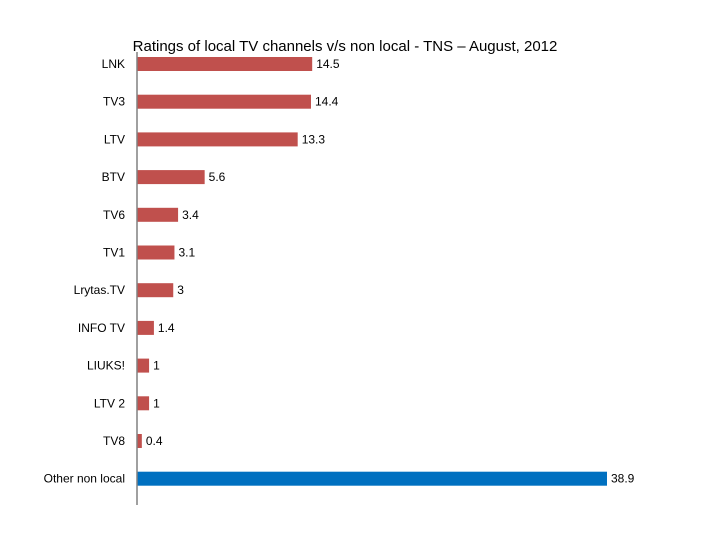 The width and height of the screenshot is (720, 540). What do you see at coordinates (225, 64) in the screenshot?
I see `bar-lnk` at bounding box center [225, 64].